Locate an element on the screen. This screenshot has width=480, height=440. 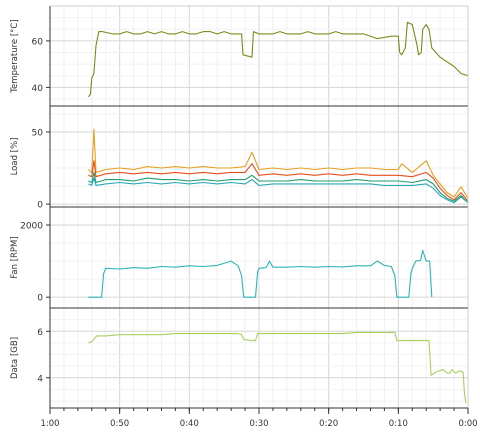
x-tick-label: 0:50 is located at coordinates (119, 424).